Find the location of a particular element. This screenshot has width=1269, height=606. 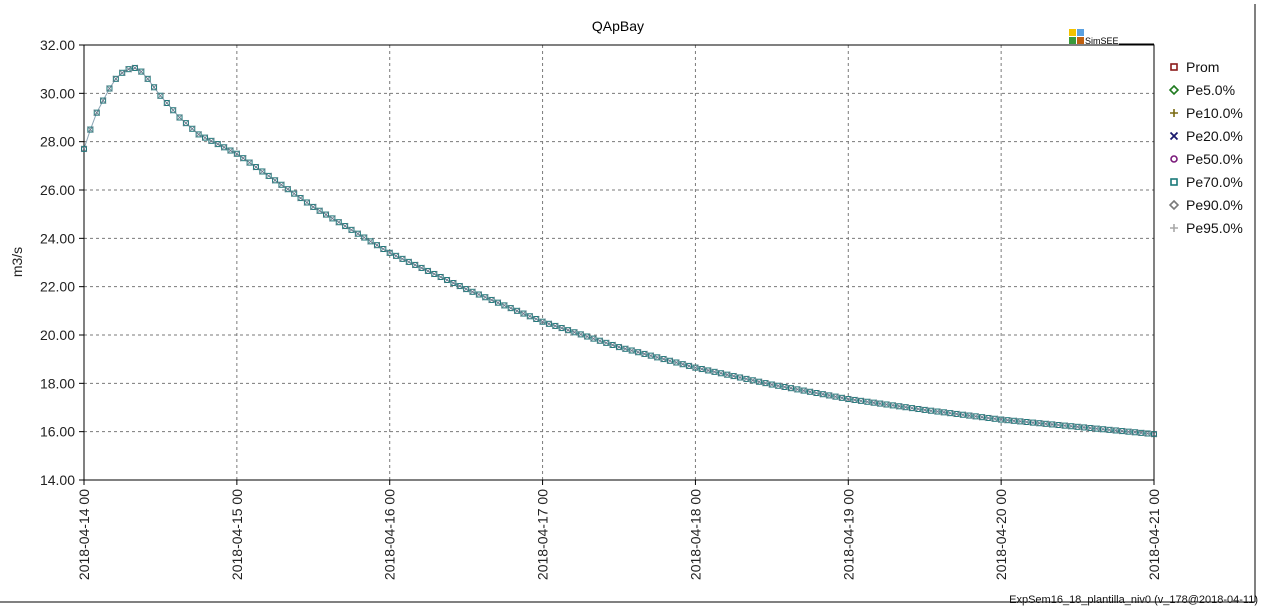

y-tick-label: 20.00 is located at coordinates (57, 335).